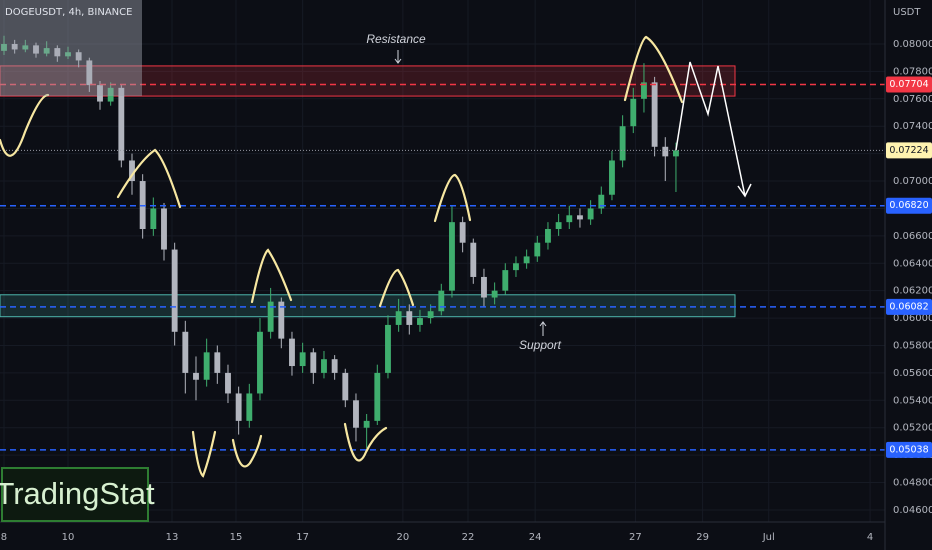  What do you see at coordinates (236, 537) in the screenshot?
I see `x-tick-label: 15` at bounding box center [236, 537].